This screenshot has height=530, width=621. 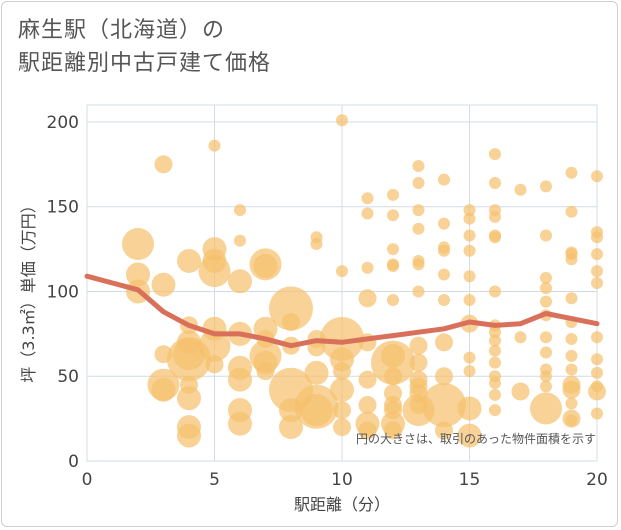 What do you see at coordinates (342, 504) in the screenshot?
I see `x-axis-title: 駅距離（分）` at bounding box center [342, 504].